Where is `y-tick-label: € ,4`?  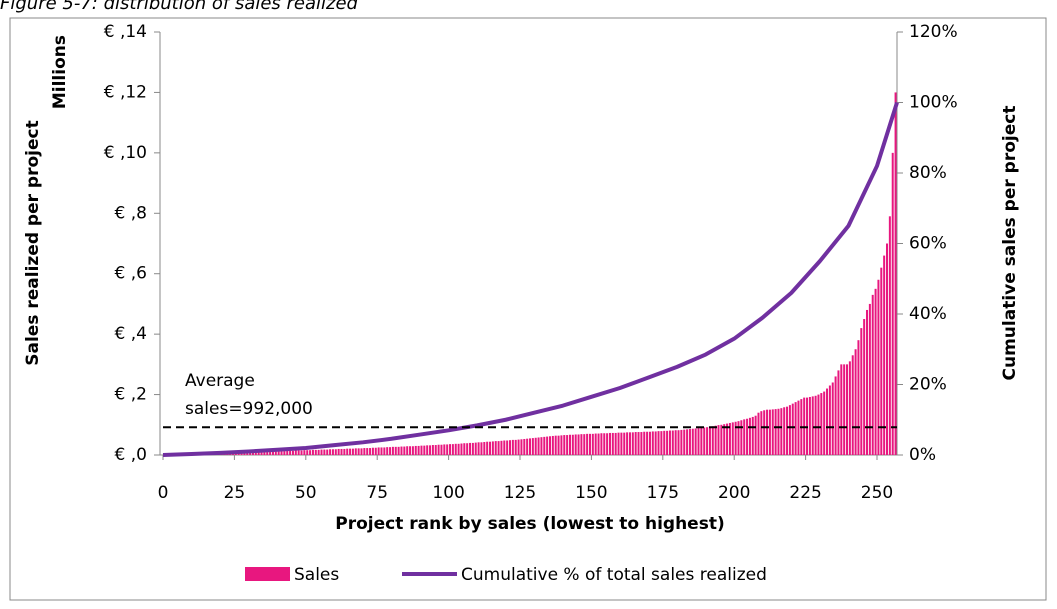
y-tick-label: € ,4 is located at coordinates (131, 334).